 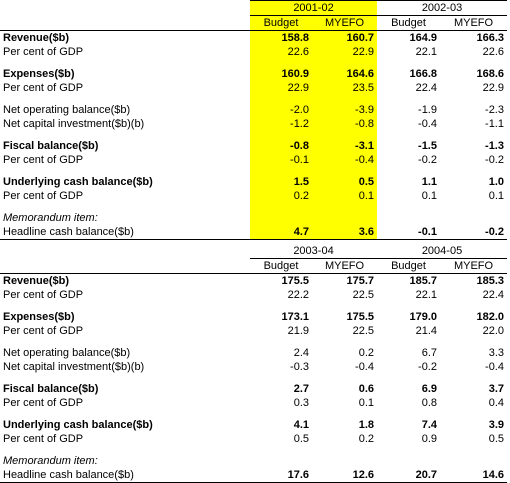 I want to click on data-row: Per cent of GDP 0.5 0.2 0.9 0.5, so click(x=253, y=439).